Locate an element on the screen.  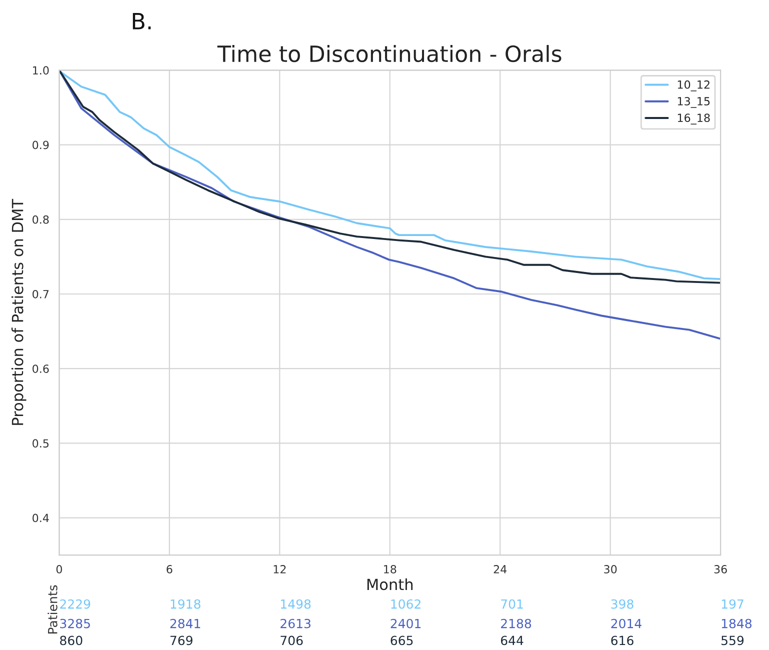
text: 3285 is located at coordinates (75, 623).